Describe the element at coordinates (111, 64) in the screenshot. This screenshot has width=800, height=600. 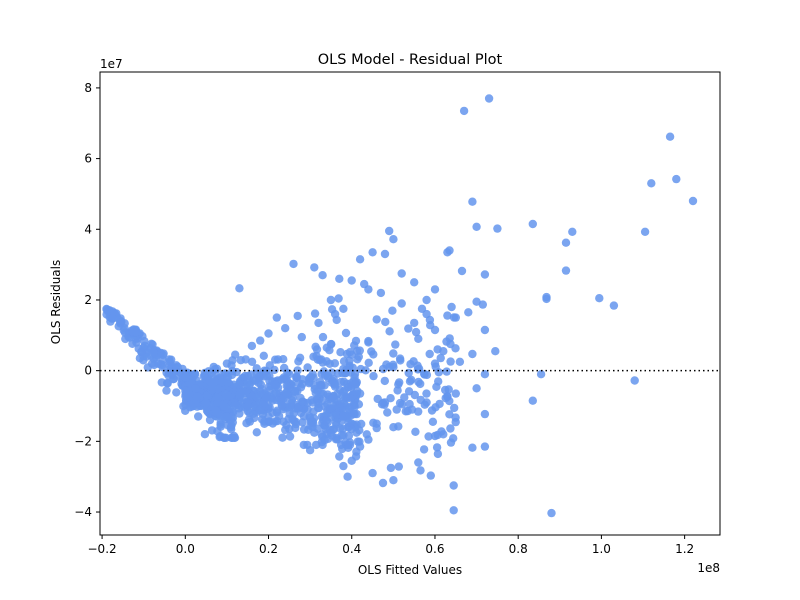
I see `y-axis-offset-label: 1e7` at that location.